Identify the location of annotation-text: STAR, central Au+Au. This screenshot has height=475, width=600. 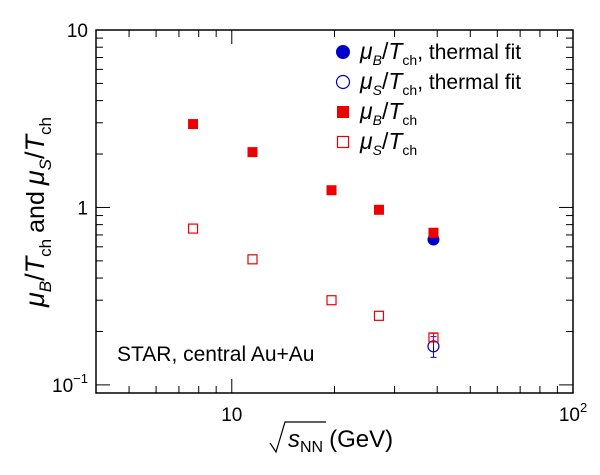
(215, 354).